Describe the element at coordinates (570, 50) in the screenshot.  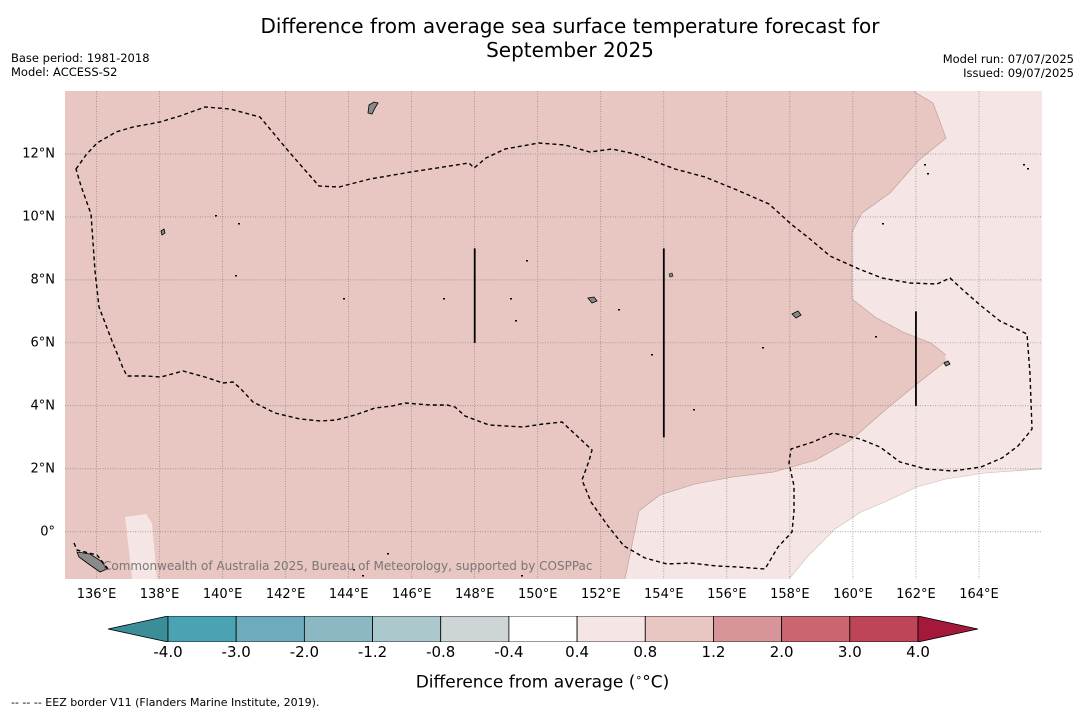
I see `title-line-2: September 2025` at that location.